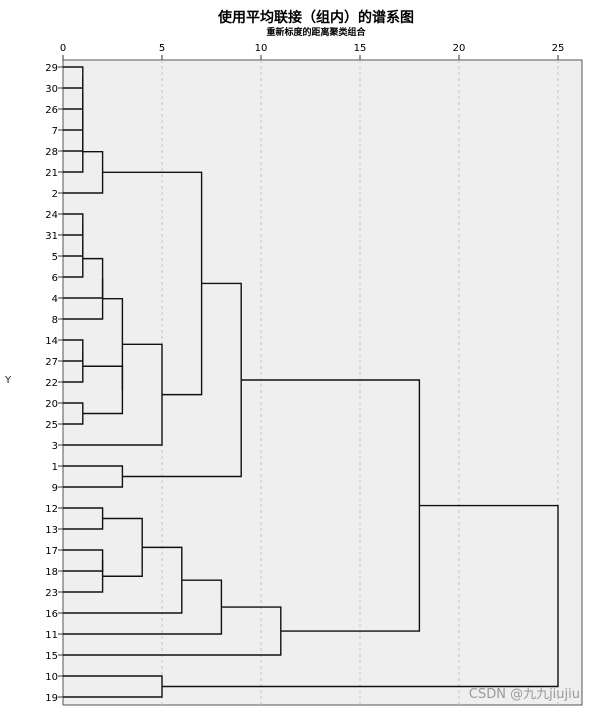 This screenshot has width=591, height=713. Describe the element at coordinates (51, 572) in the screenshot. I see `leaf-label: 18` at that location.